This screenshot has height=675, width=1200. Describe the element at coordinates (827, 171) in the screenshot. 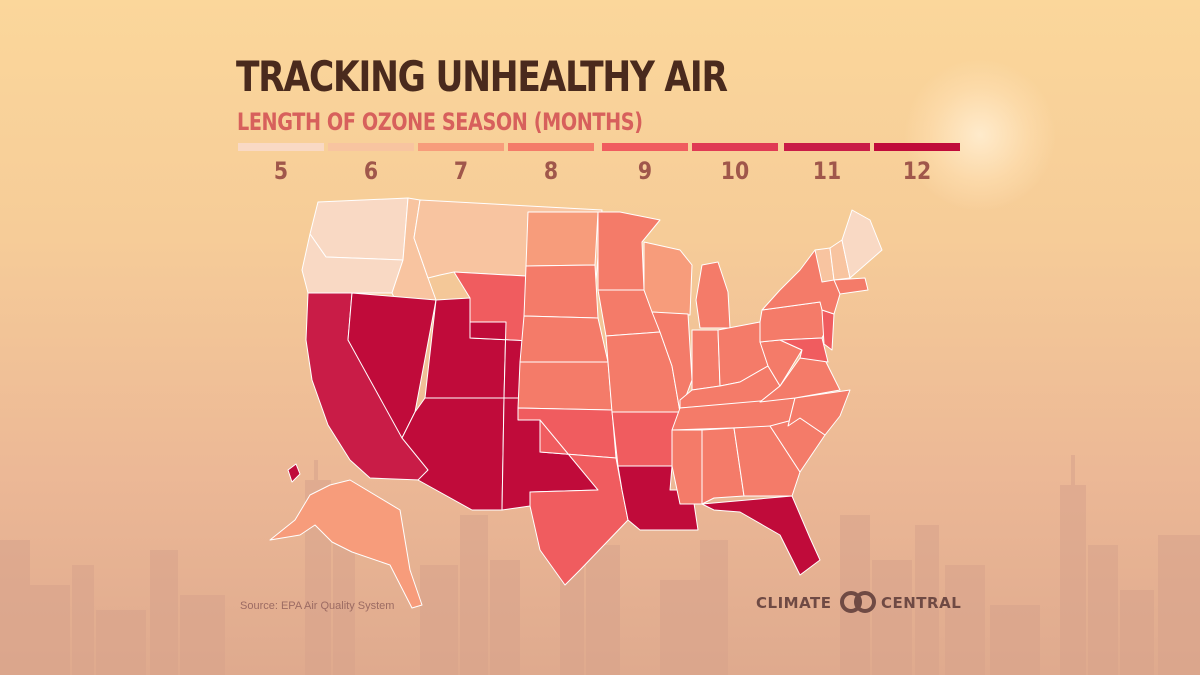

I see `legend-label: 11` at that location.